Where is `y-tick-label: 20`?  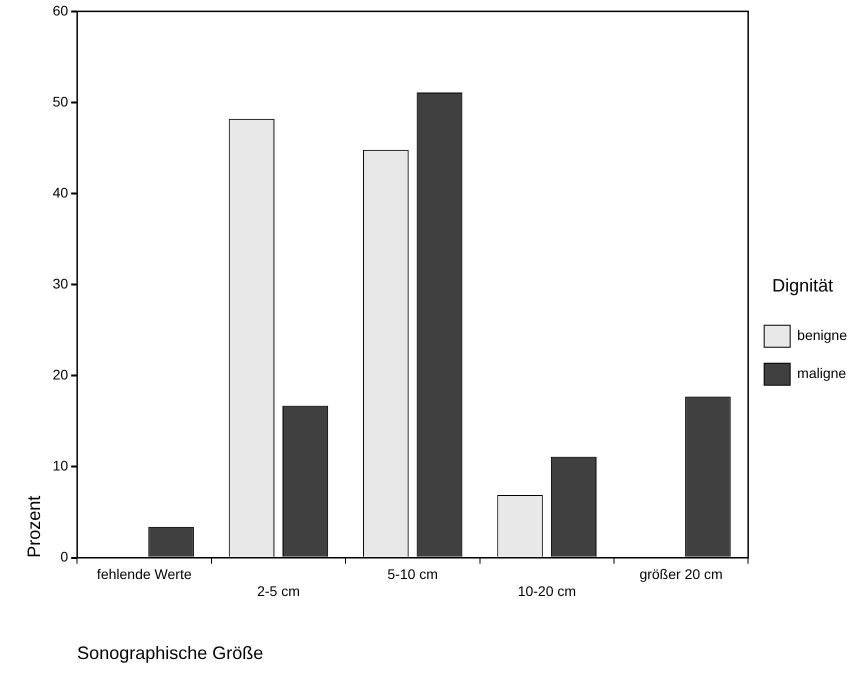 y-tick-label: 20 is located at coordinates (60, 374).